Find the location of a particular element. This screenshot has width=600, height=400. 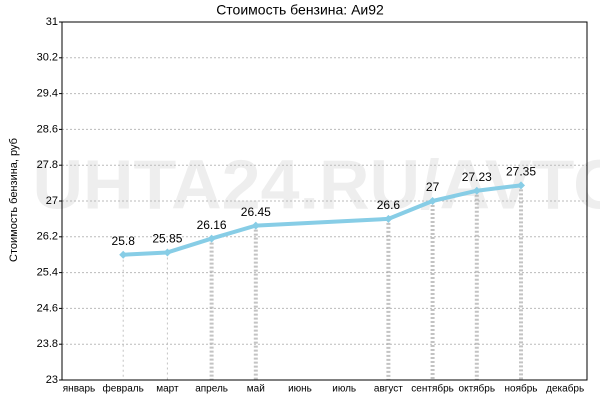

y-tick-label: 27.8 is located at coordinates (47, 165).